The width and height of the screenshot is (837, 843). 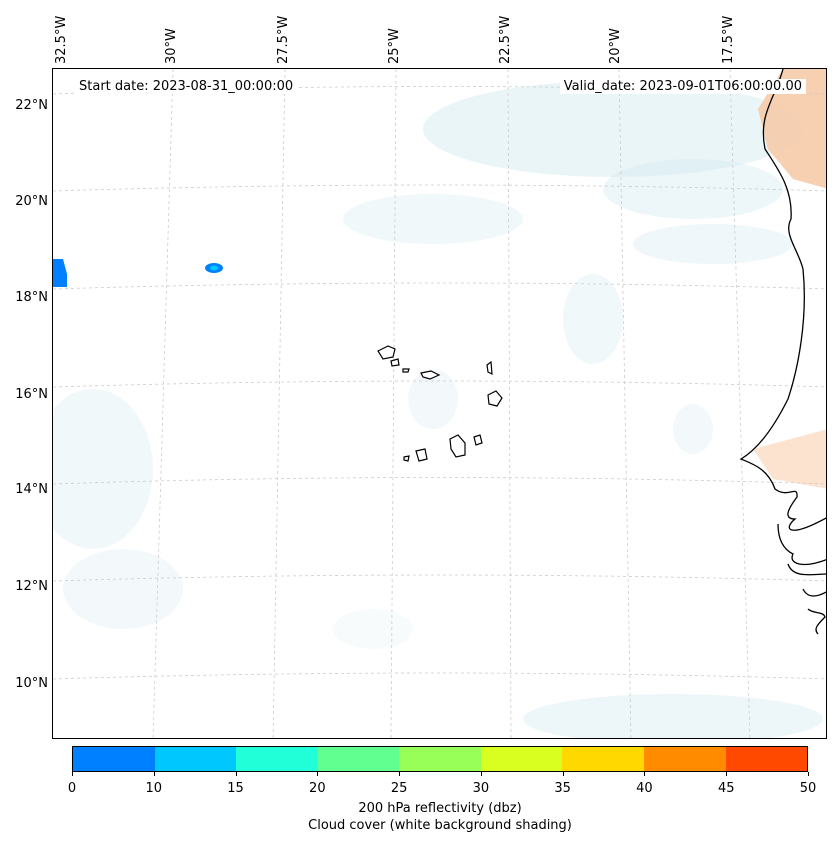 What do you see at coordinates (31, 297) in the screenshot?
I see `lat-label-18n: 18°N` at bounding box center [31, 297].